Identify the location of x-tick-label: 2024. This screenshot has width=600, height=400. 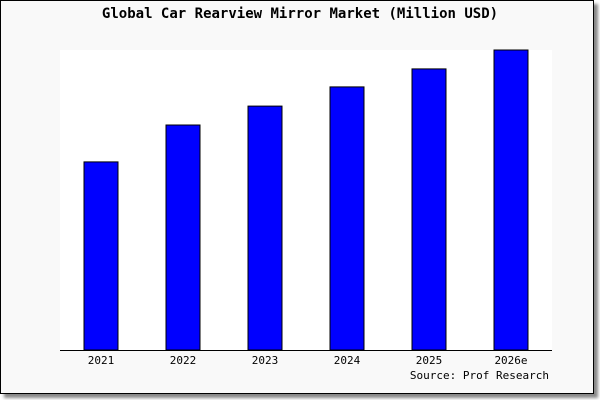
(347, 360).